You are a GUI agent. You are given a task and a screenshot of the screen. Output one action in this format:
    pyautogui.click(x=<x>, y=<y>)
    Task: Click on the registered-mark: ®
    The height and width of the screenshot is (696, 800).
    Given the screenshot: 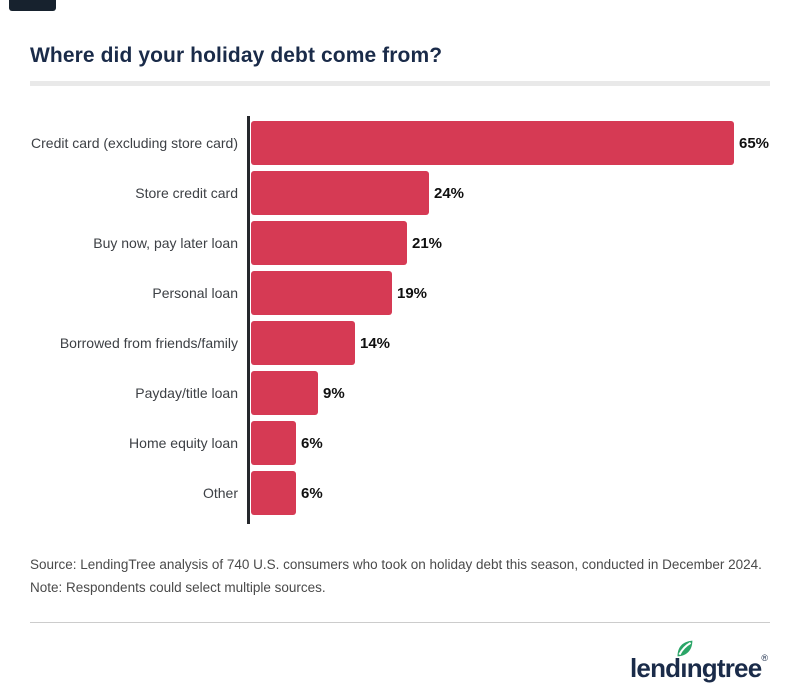 What is the action you would take?
    pyautogui.click(x=764, y=657)
    